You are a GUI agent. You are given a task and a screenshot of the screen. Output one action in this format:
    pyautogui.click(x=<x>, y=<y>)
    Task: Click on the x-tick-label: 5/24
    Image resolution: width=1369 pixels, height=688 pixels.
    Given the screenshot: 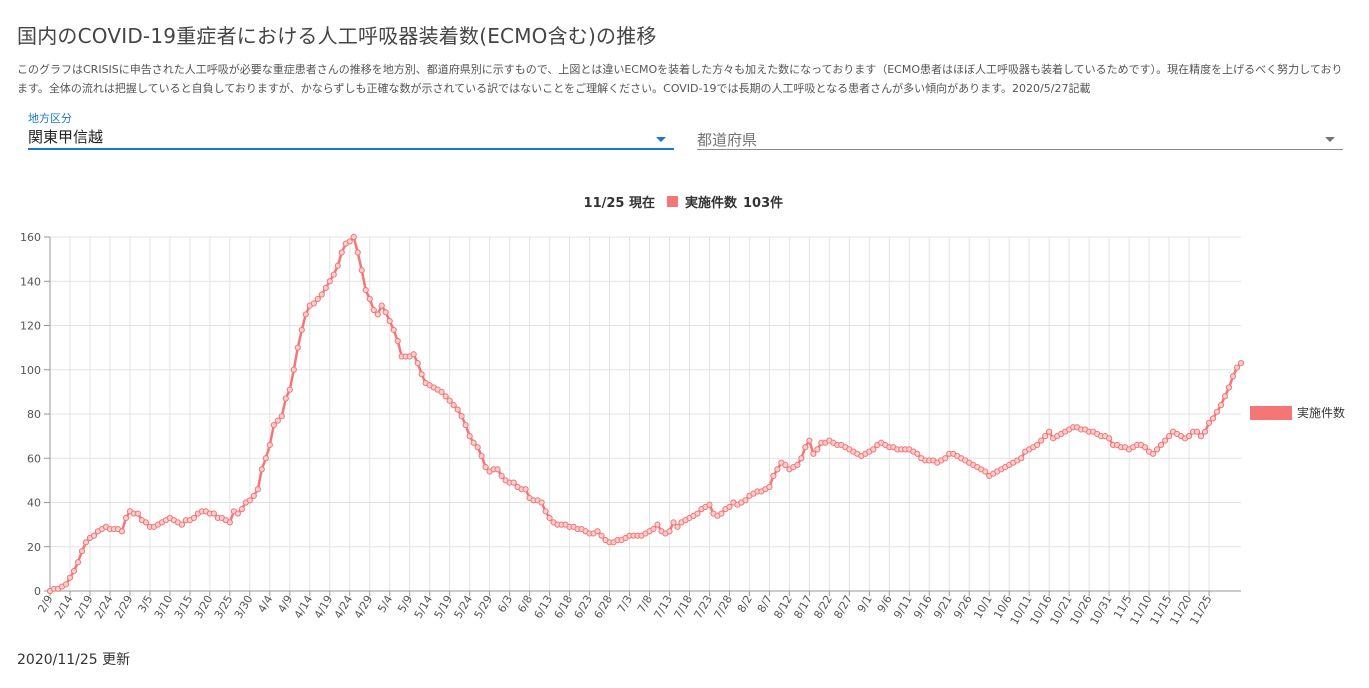 What is the action you would take?
    pyautogui.click(x=464, y=607)
    